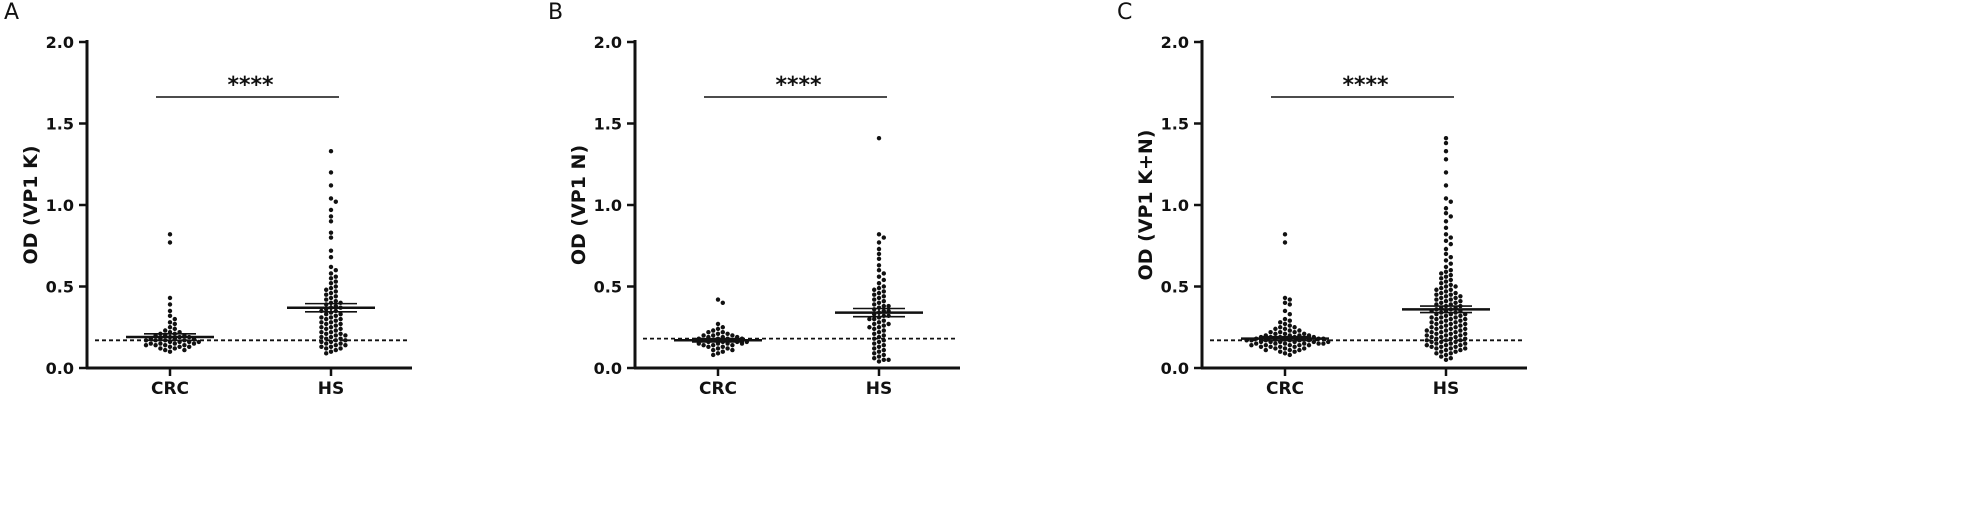 Image resolution: width=1967 pixels, height=524 pixels. I want to click on x-tick-label: HS, so click(879, 389).